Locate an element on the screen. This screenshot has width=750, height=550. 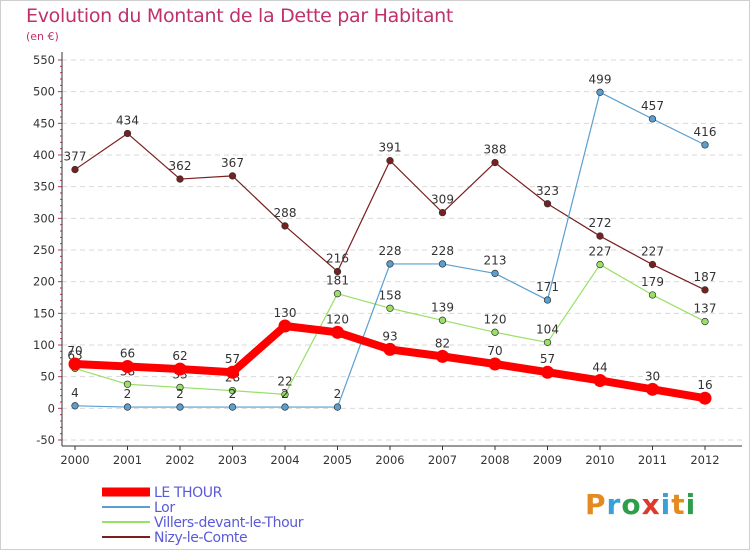
x-tick-label: 2003 is located at coordinates (232, 460).